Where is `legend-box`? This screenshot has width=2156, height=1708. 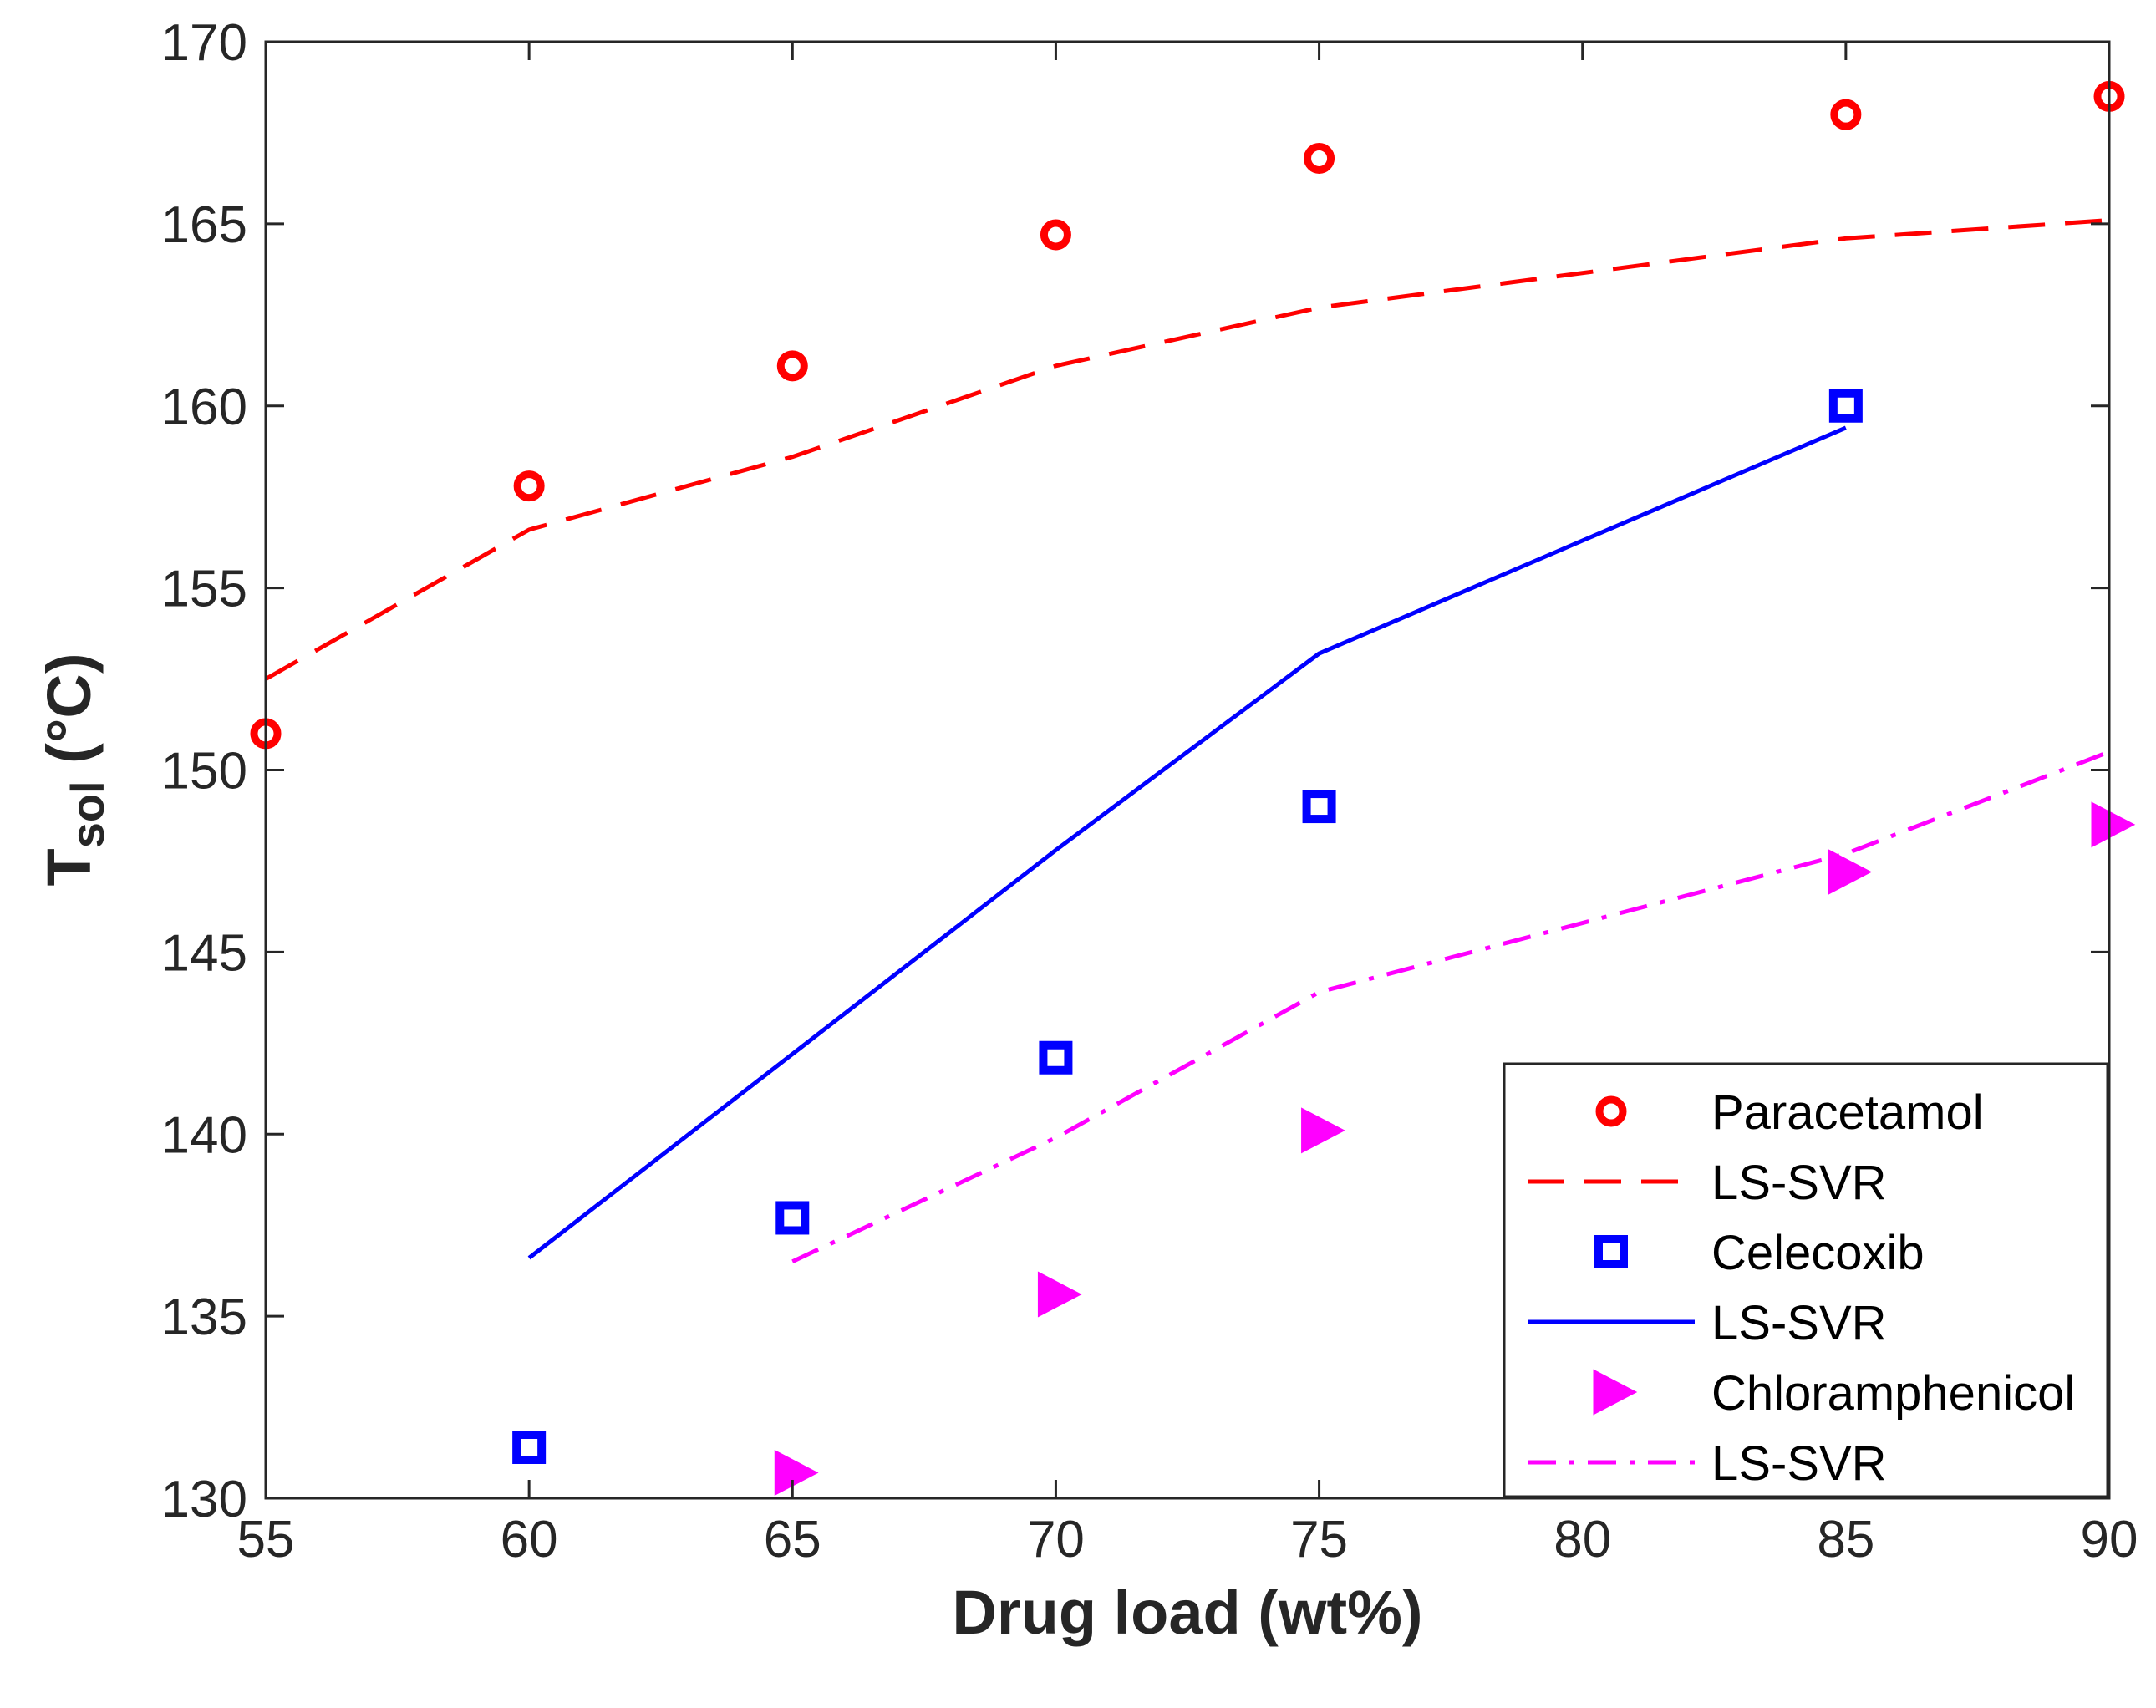 legend-box is located at coordinates (1806, 1280).